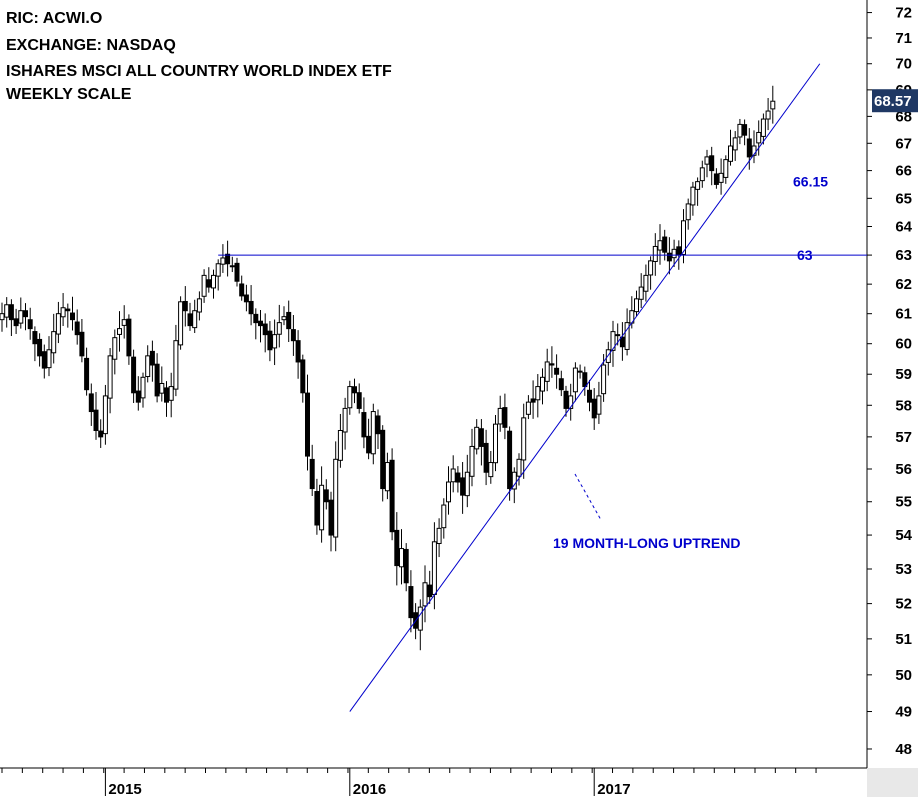 Image resolution: width=918 pixels, height=797 pixels. Describe the element at coordinates (903, 535) in the screenshot. I see `y-tick-label: 54` at that location.